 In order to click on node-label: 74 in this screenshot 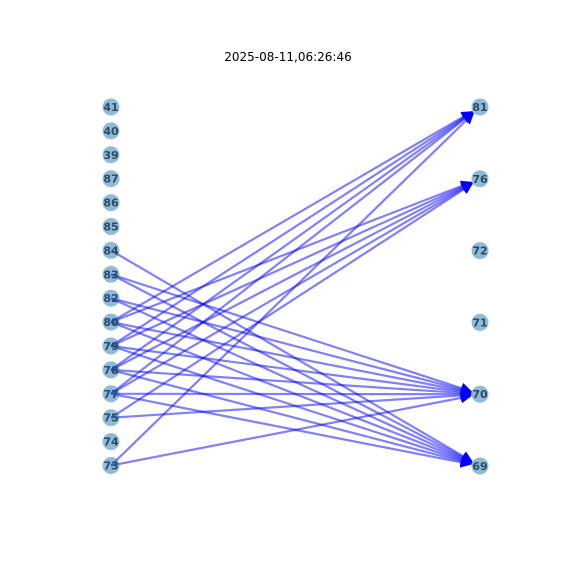, I will do `click(111, 442)`.